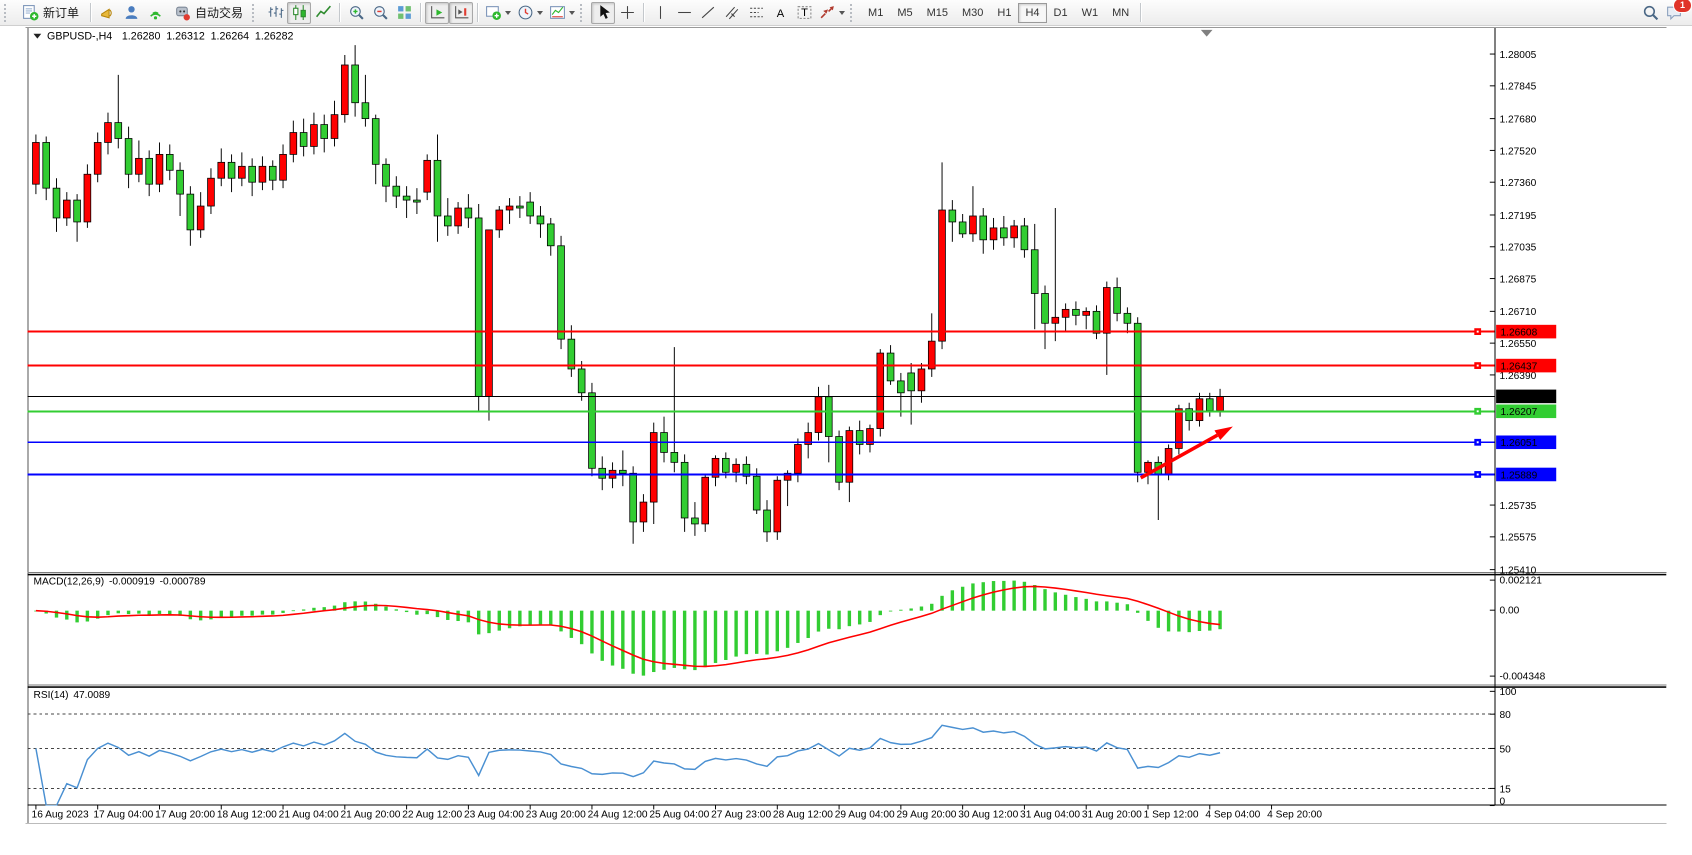 The height and width of the screenshot is (855, 1692). What do you see at coordinates (926, 815) in the screenshot?
I see `svg-text: 29 Aug 20:00` at bounding box center [926, 815].